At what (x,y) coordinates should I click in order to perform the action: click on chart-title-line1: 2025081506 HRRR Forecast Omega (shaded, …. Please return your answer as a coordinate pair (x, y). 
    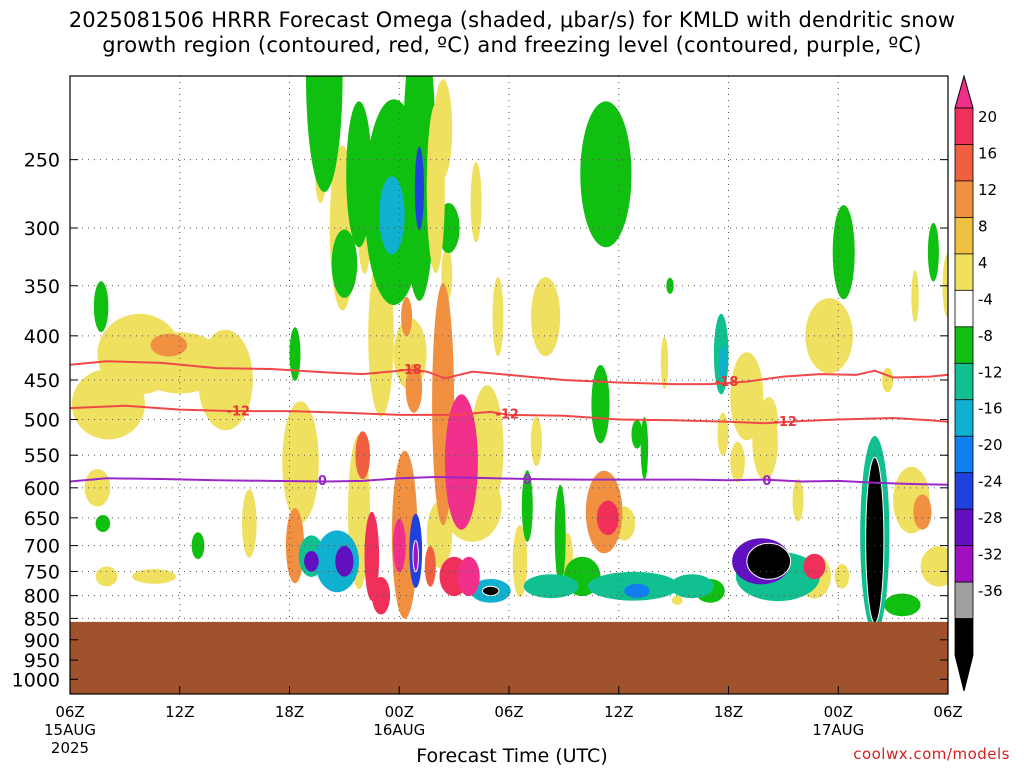
    Looking at the image, I should click on (512, 20).